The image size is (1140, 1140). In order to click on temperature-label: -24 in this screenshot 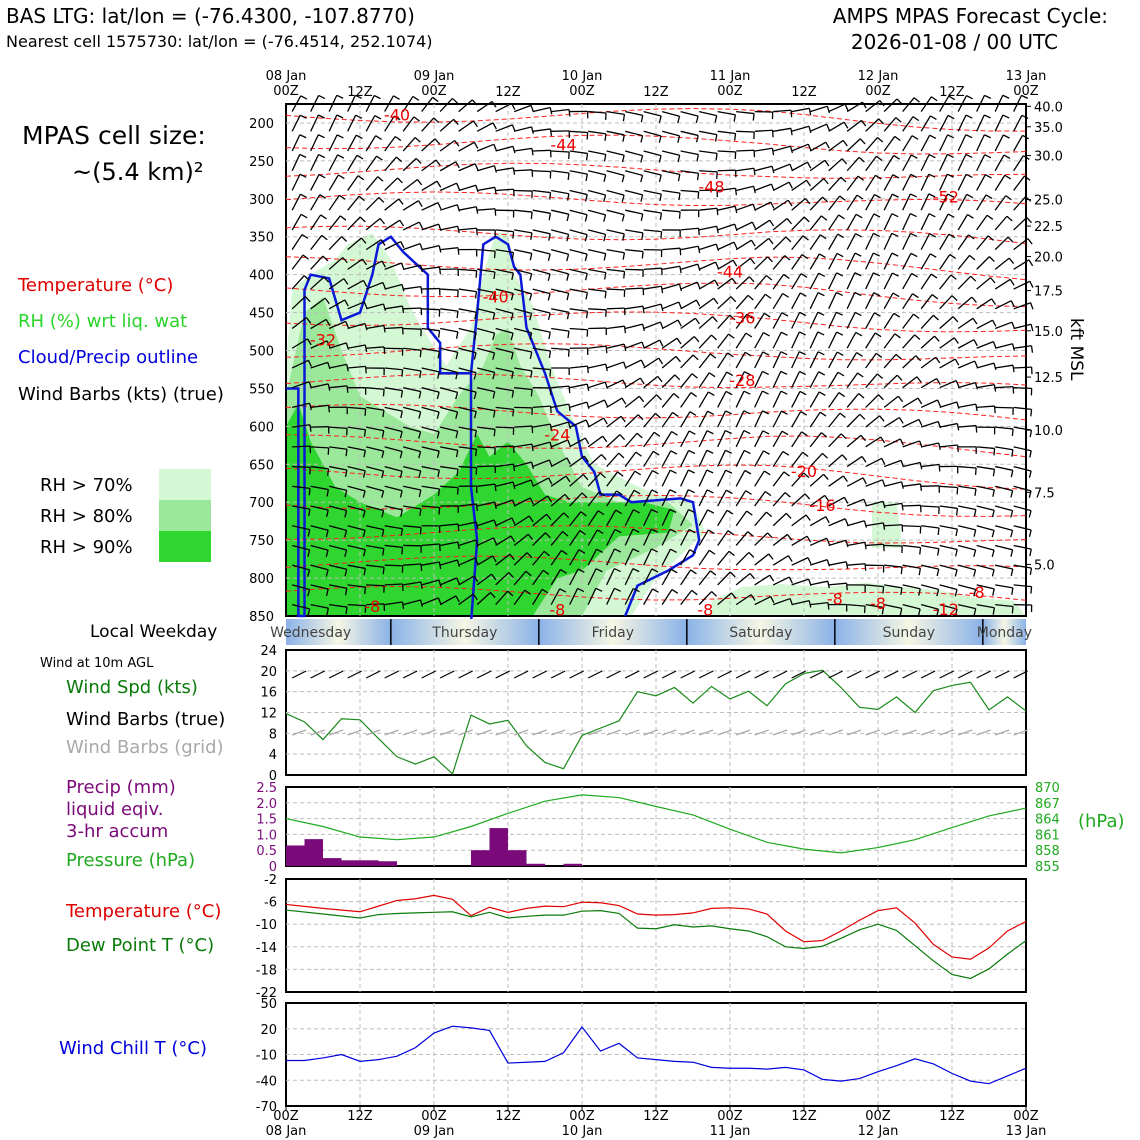, I will do `click(557, 434)`.